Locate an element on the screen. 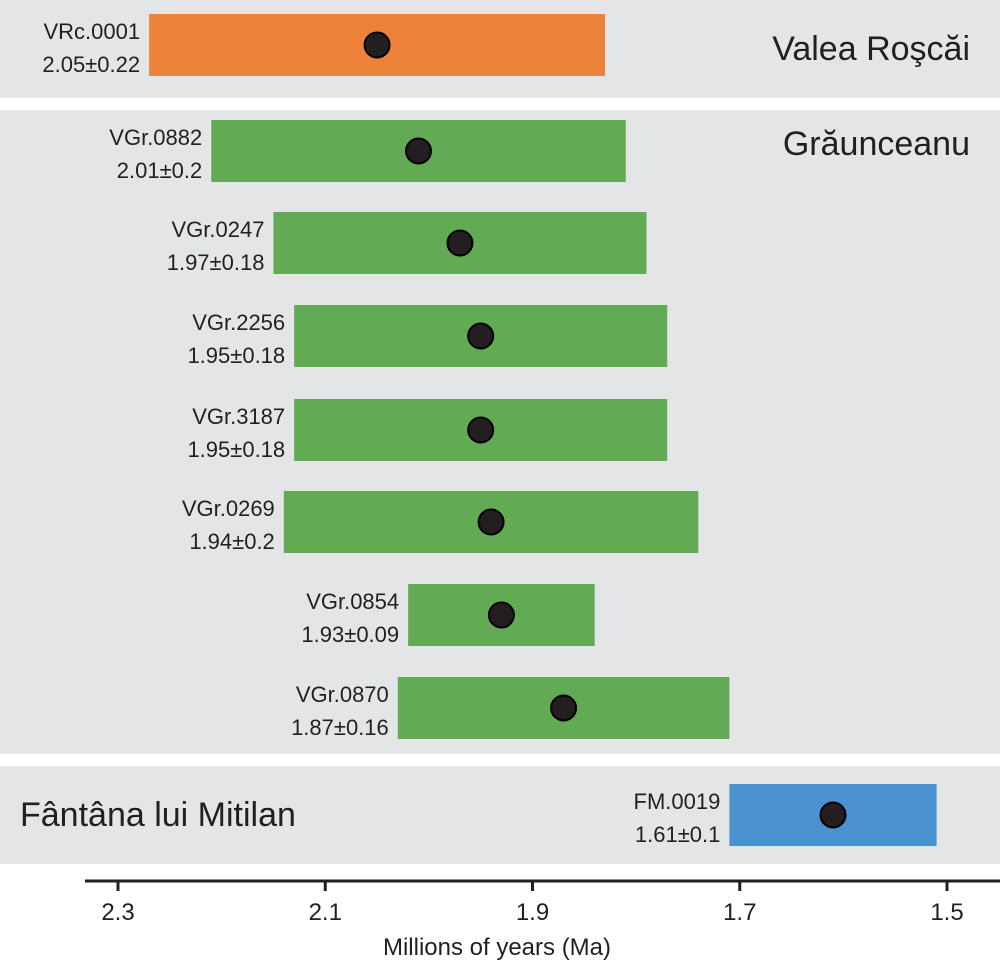 The height and width of the screenshot is (968, 1000). sample-age-label: 2.05±0.22 is located at coordinates (91, 64).